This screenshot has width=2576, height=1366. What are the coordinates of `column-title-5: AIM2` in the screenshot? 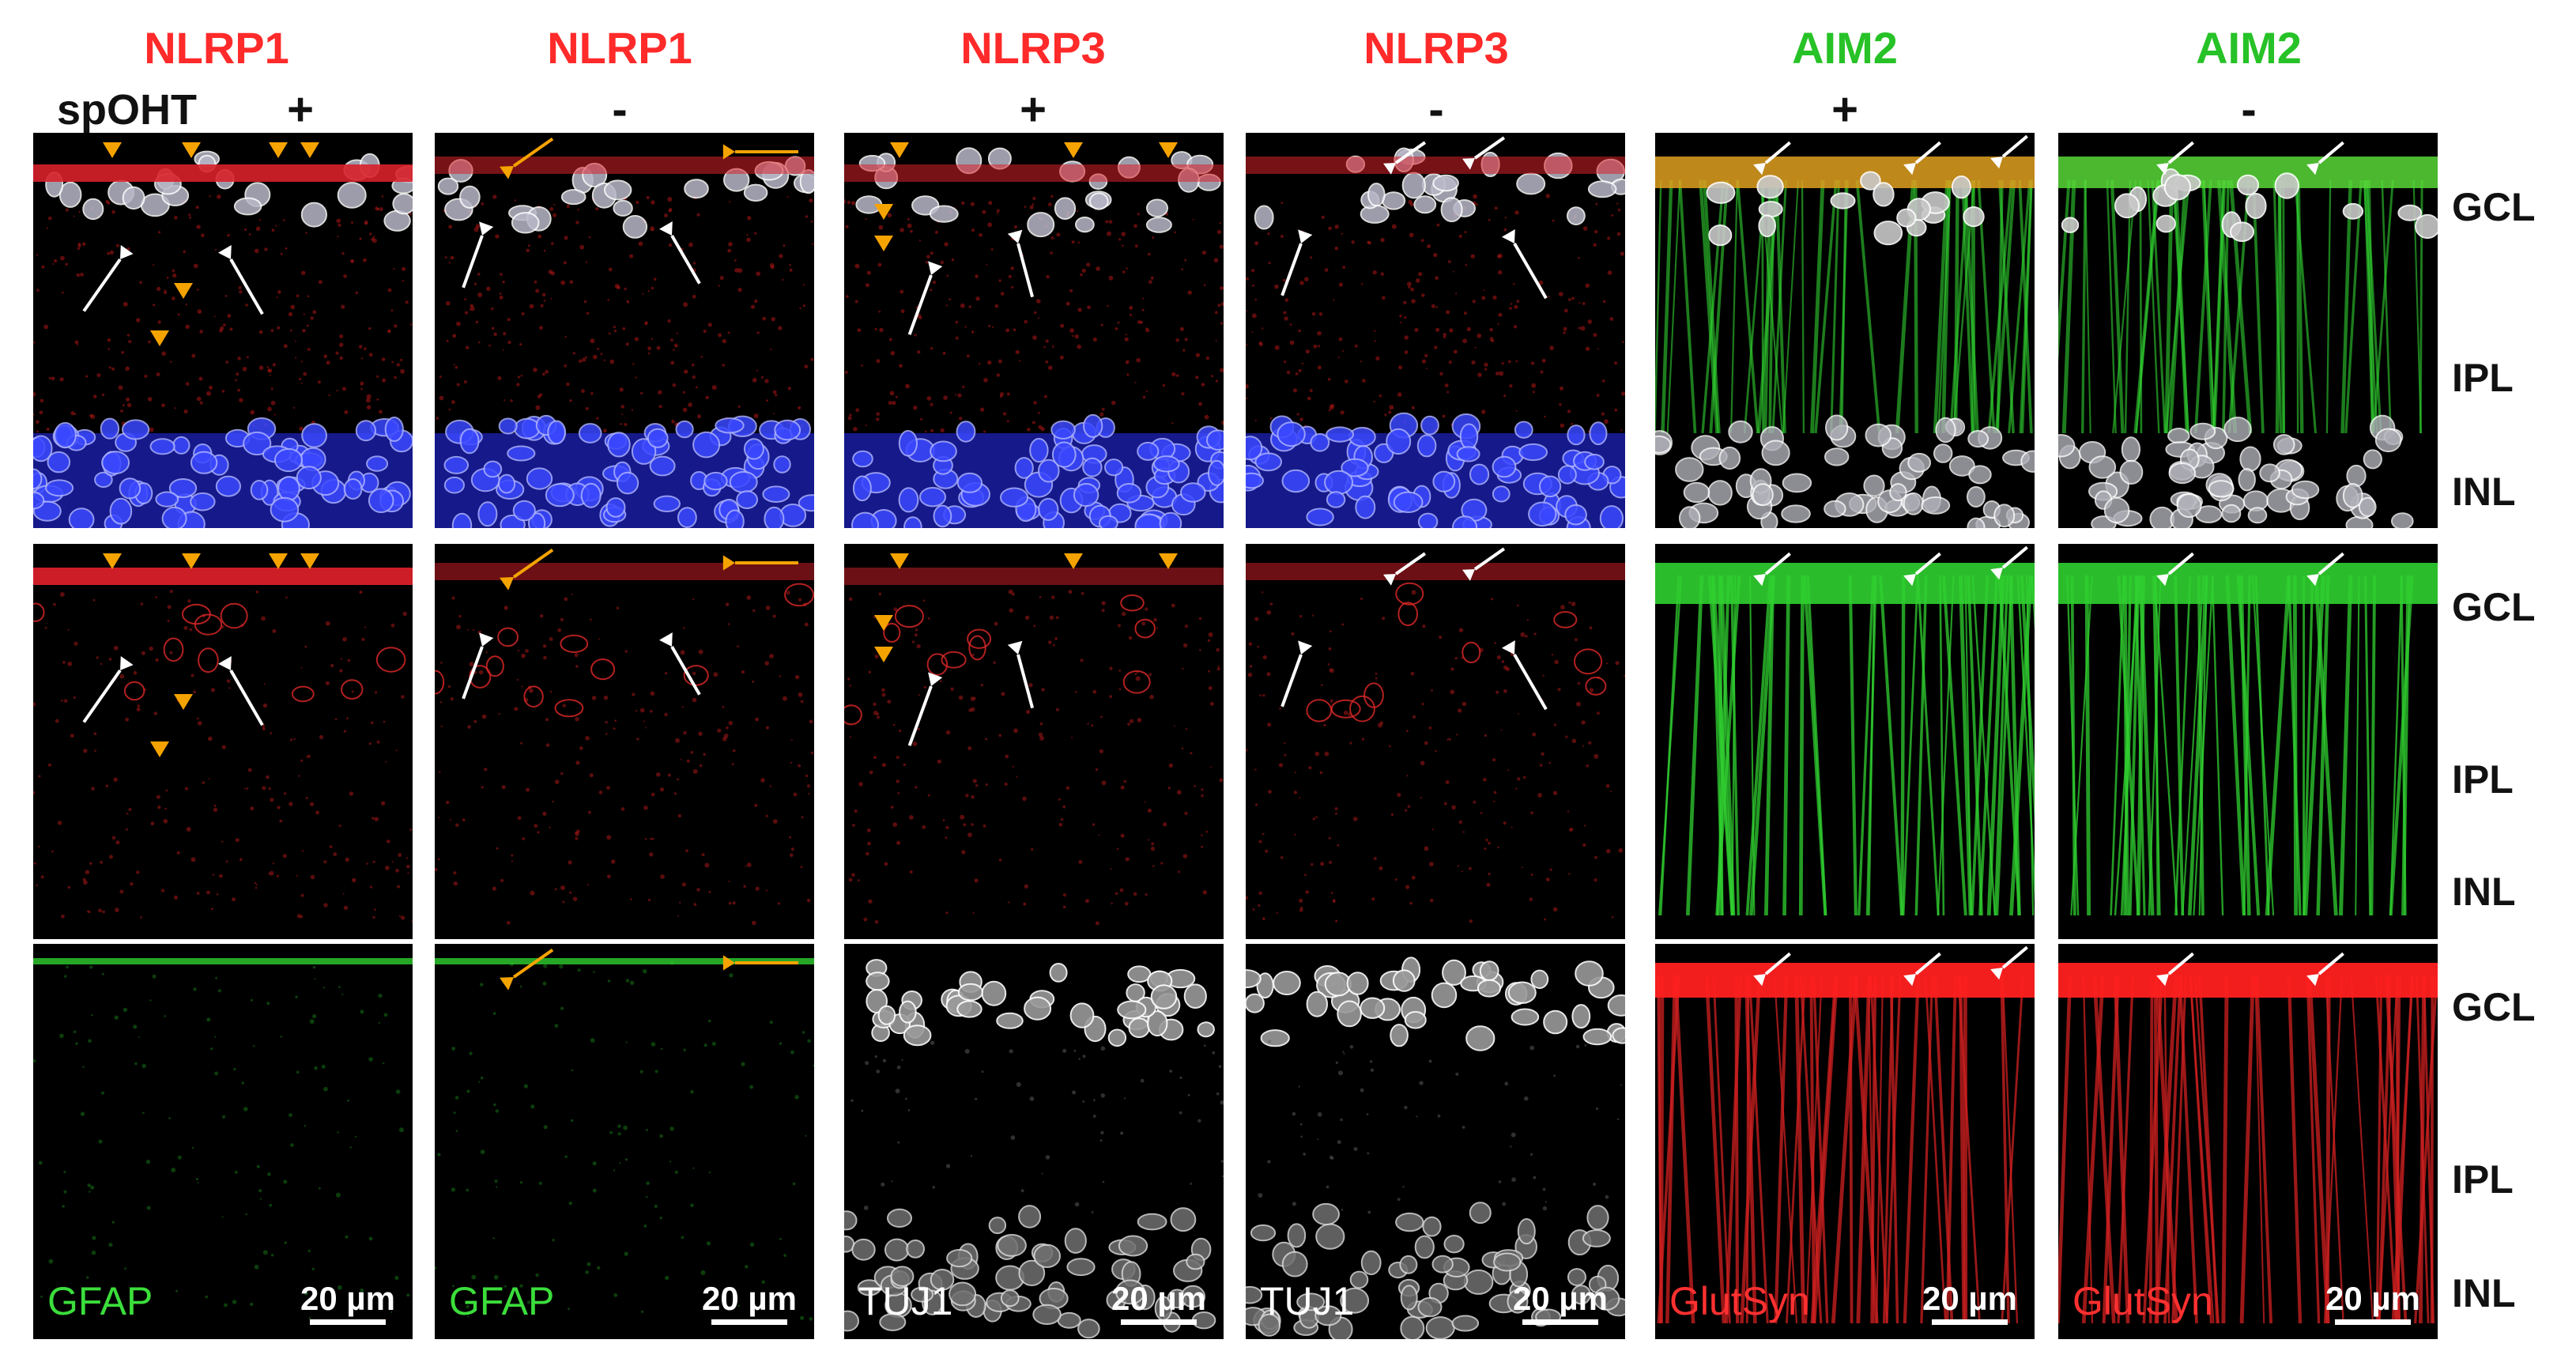 It's located at (1845, 48).